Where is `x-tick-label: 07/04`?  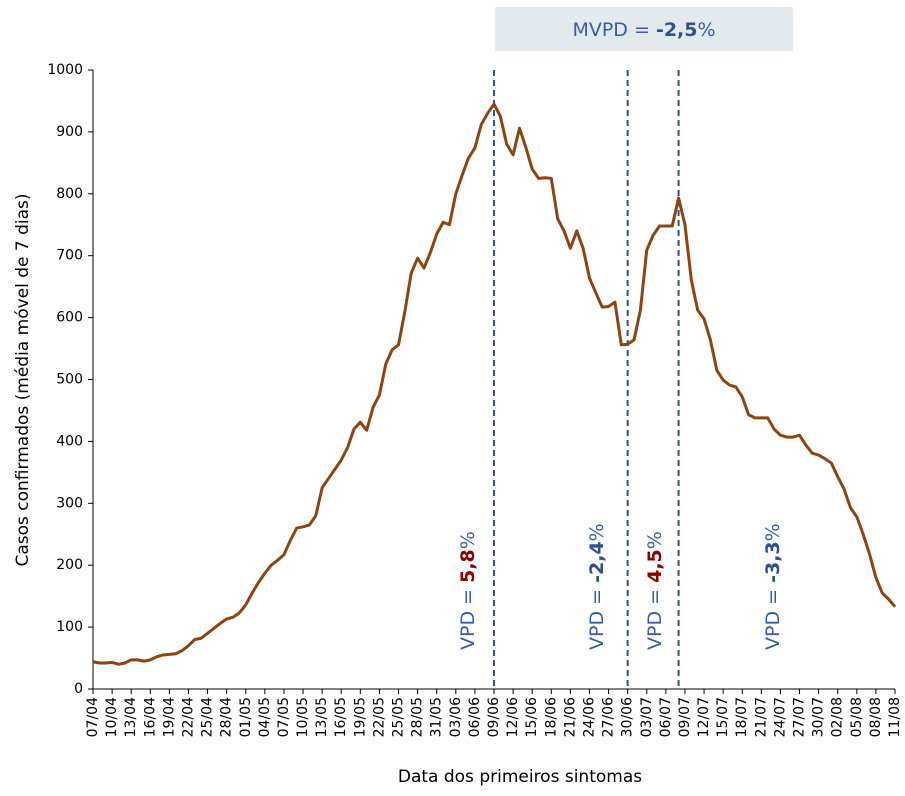
x-tick-label: 07/04 is located at coordinates (93, 717).